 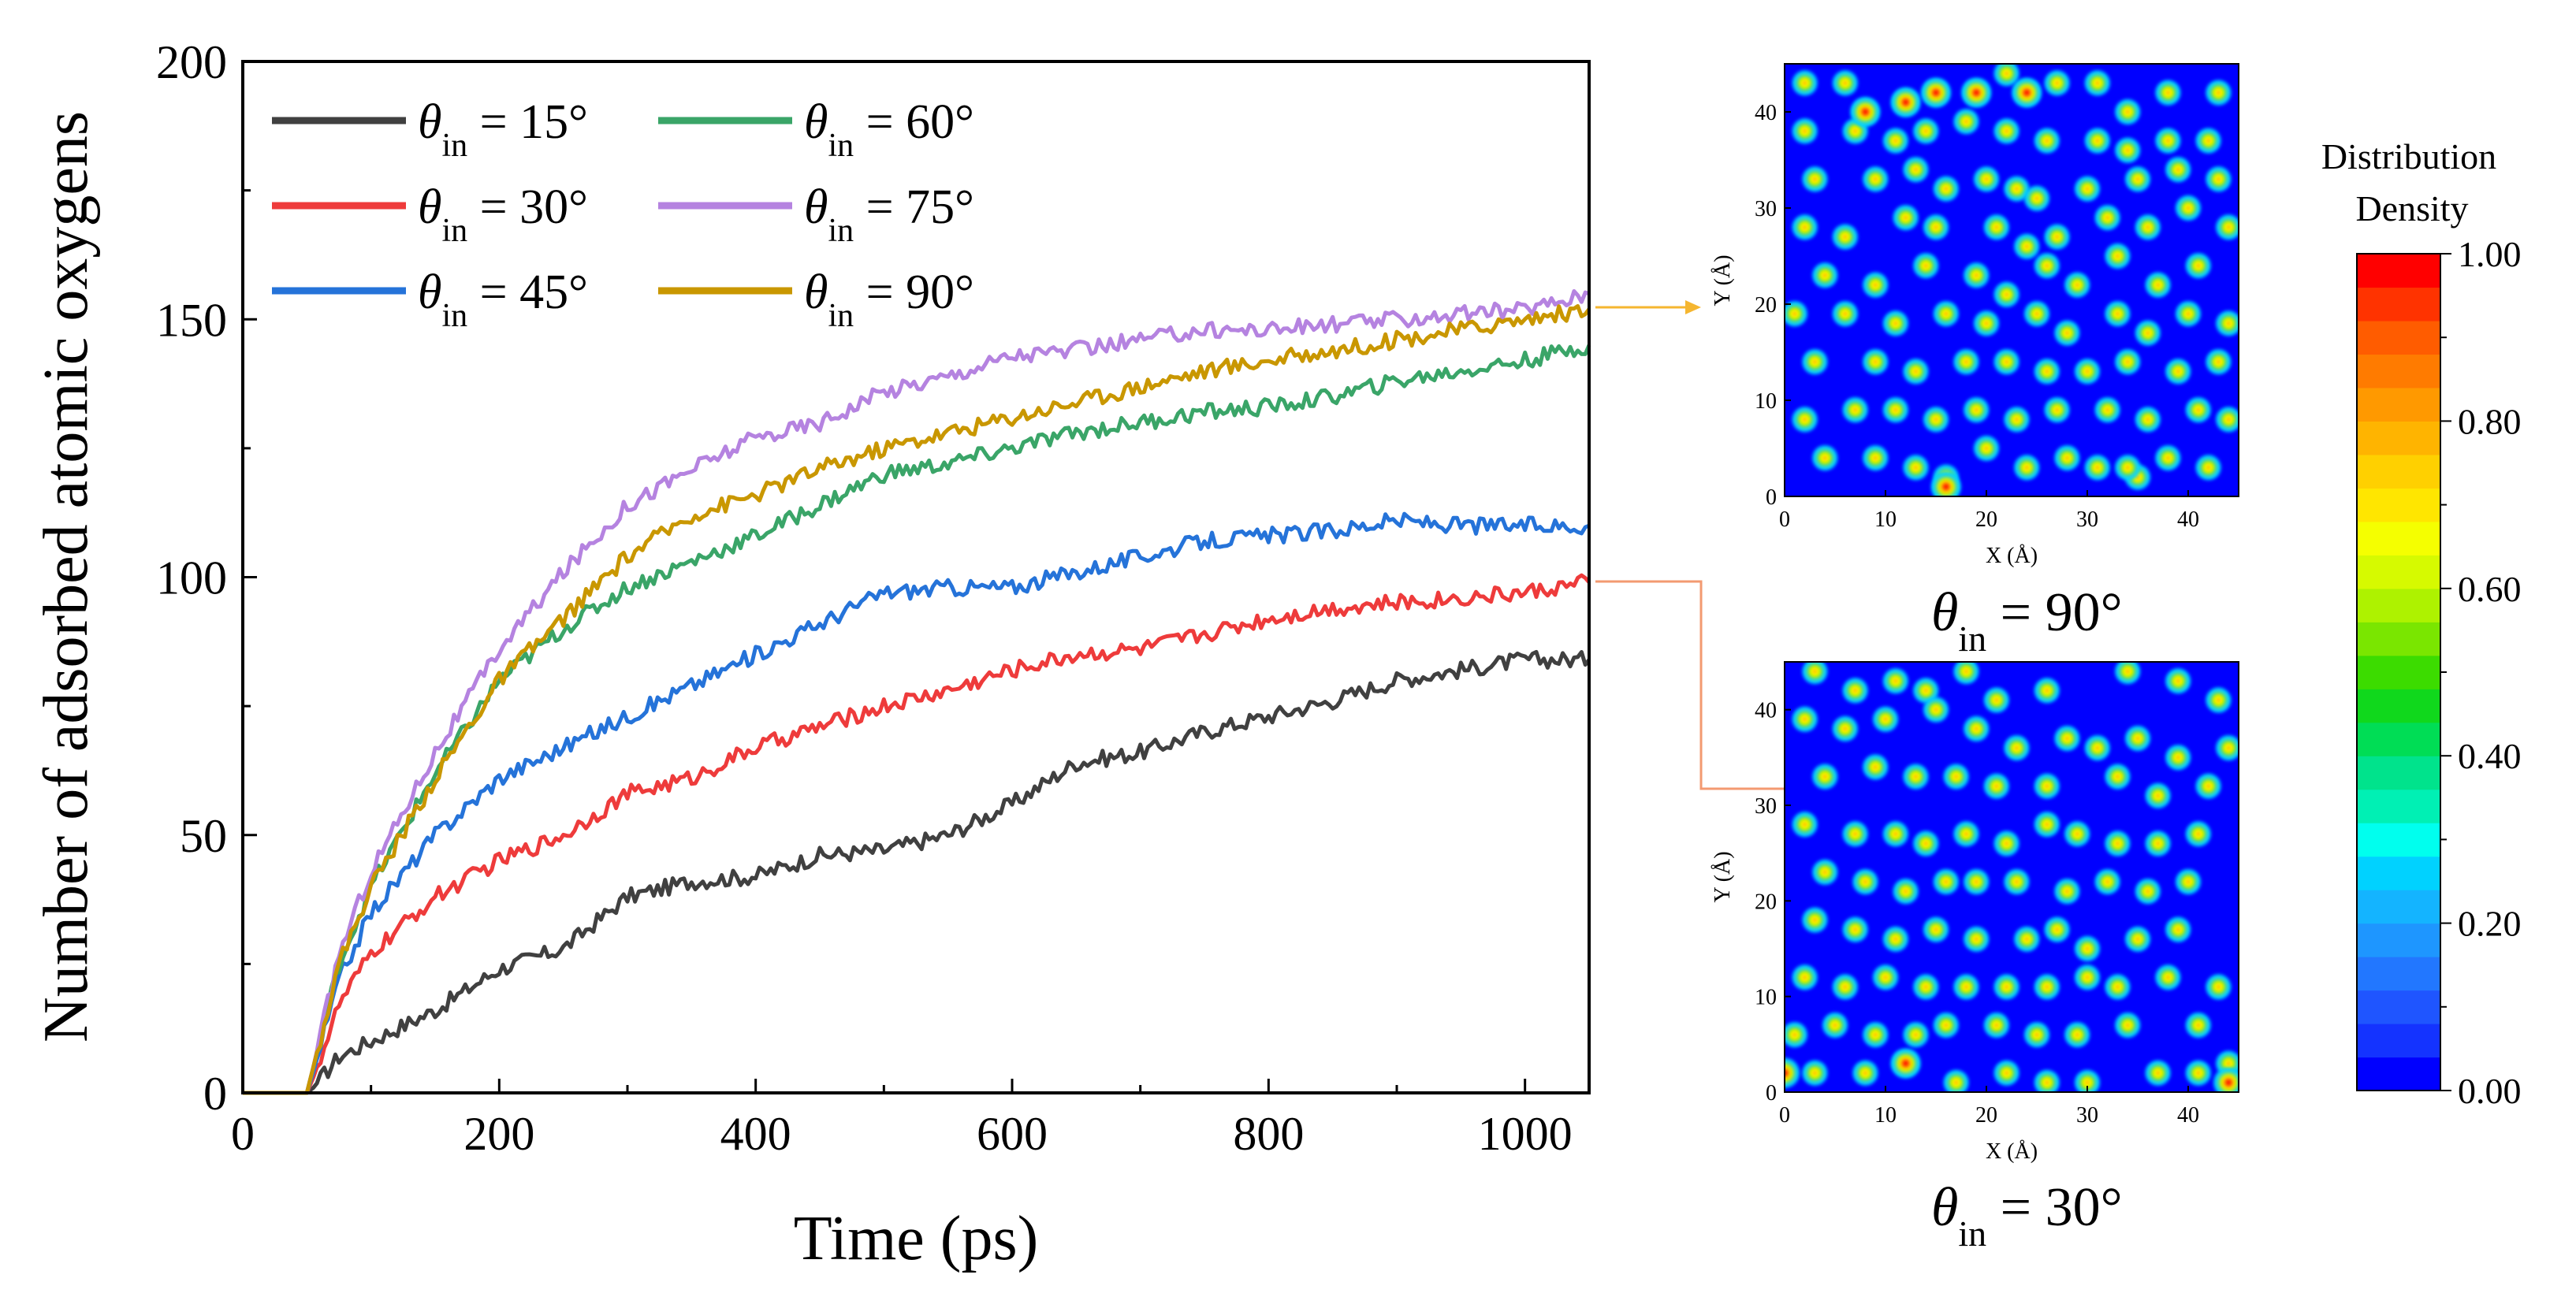 I want to click on hm-y-tick-label: 20, so click(x=1766, y=305).